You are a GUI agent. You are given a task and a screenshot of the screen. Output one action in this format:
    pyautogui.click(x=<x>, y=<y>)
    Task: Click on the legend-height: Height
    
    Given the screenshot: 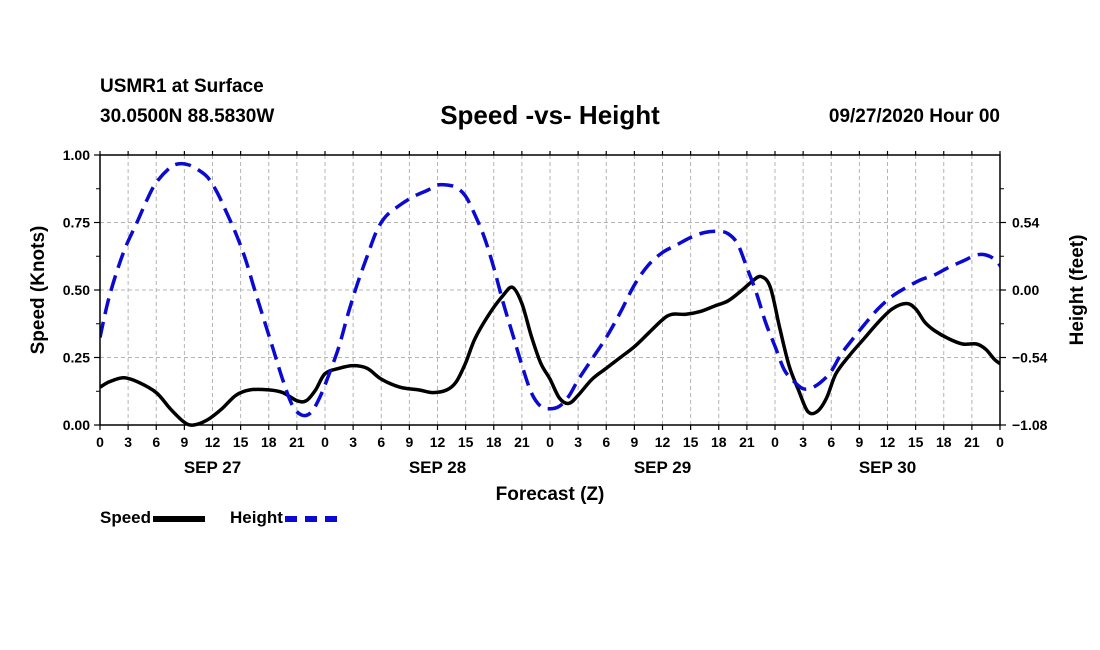 What is the action you would take?
    pyautogui.click(x=283, y=518)
    